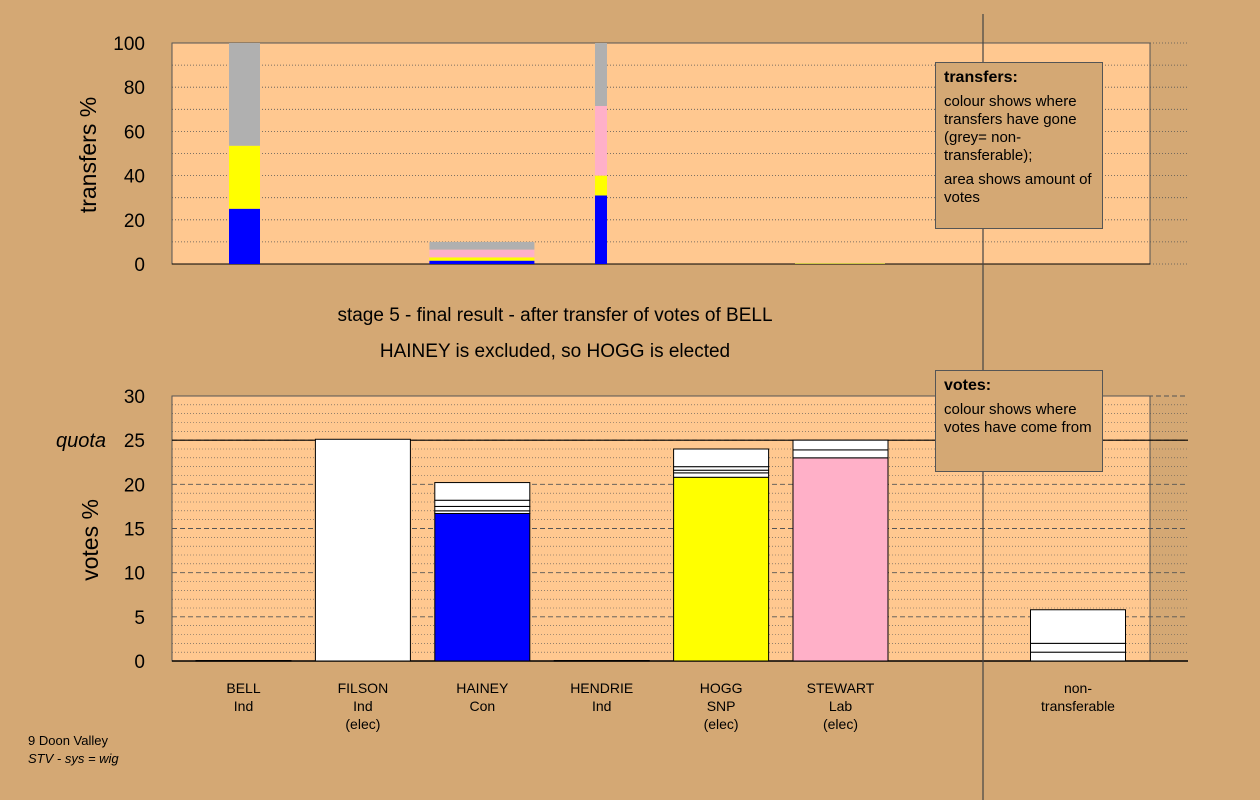  I want to click on quota-label: quota, so click(81, 441).